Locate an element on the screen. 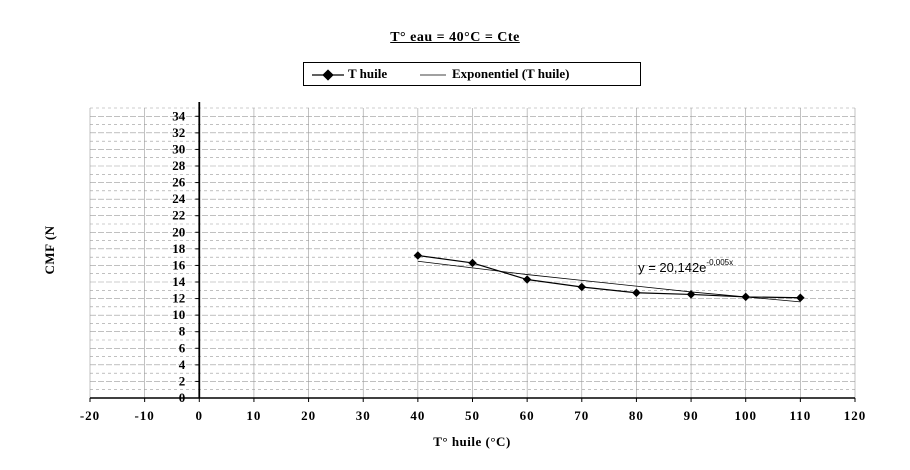 Image resolution: width=910 pixels, height=470 pixels. series-line-exponentiel is located at coordinates (609, 281).